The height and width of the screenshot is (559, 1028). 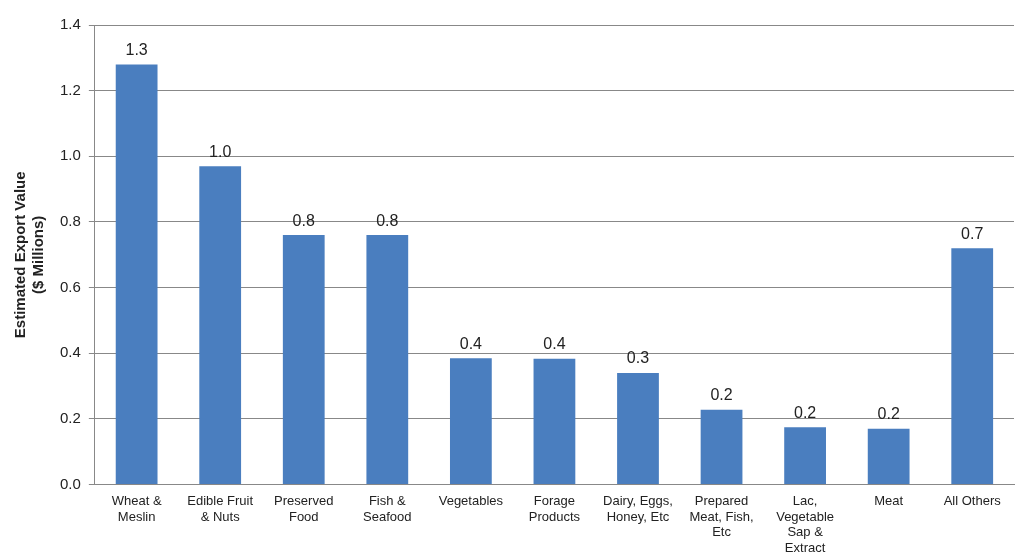 What do you see at coordinates (638, 508) in the screenshot?
I see `x-tick-label: Dairy, Eggs, Honey, Etc` at bounding box center [638, 508].